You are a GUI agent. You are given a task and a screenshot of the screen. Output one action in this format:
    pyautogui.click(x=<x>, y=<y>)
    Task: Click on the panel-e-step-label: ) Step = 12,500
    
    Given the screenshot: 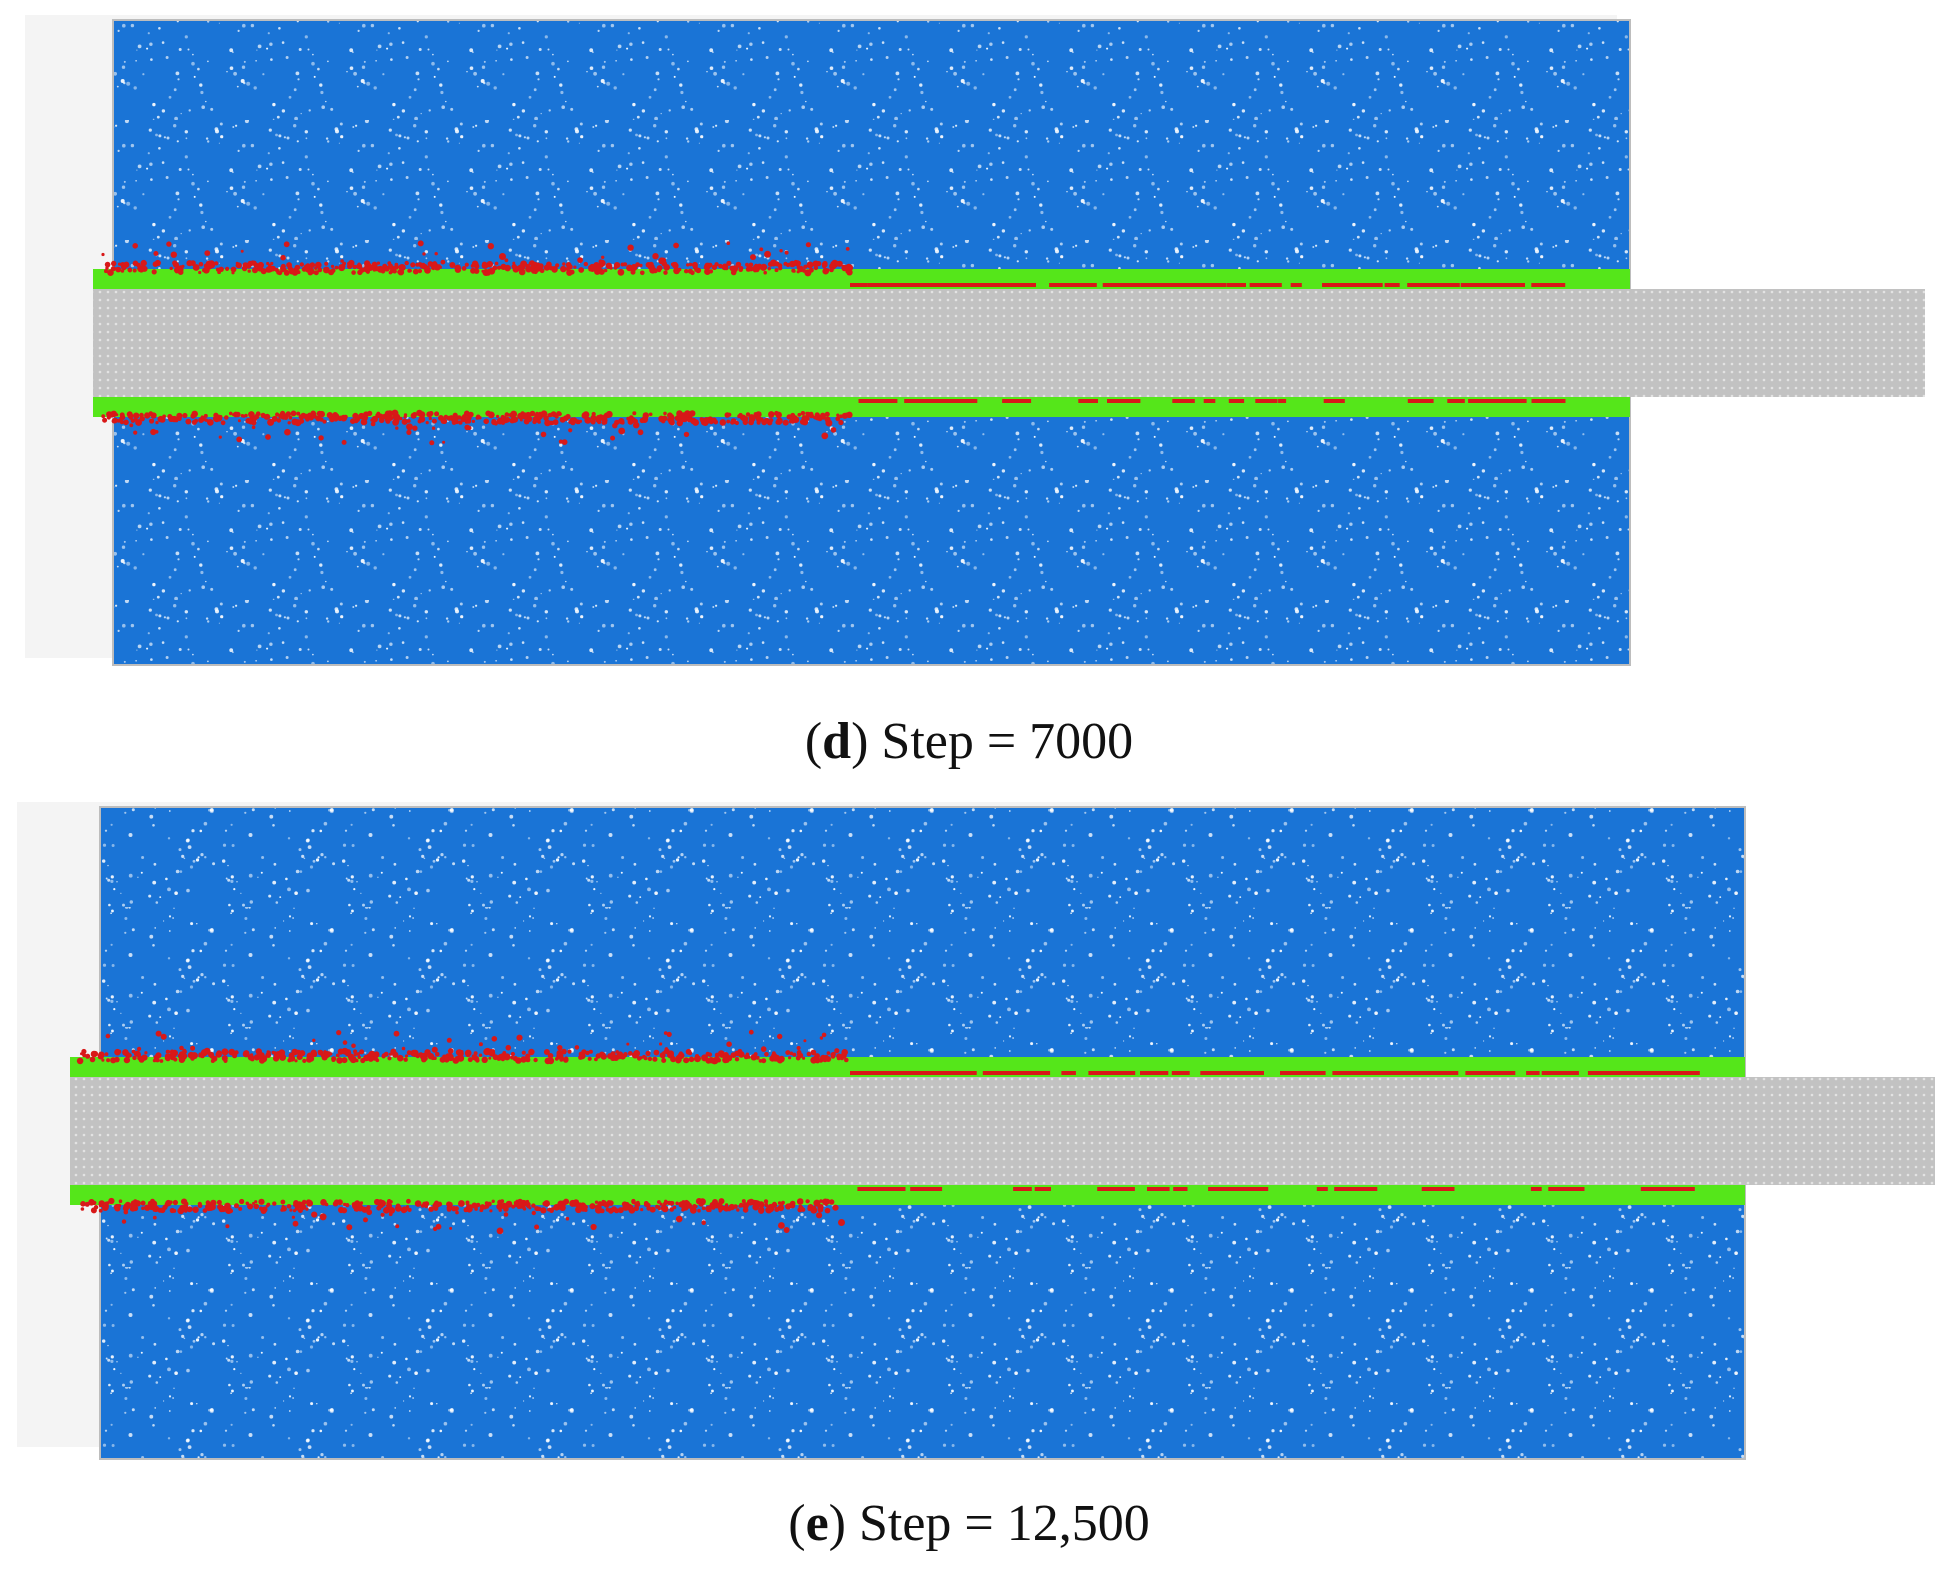 What is the action you would take?
    pyautogui.click(x=989, y=1523)
    